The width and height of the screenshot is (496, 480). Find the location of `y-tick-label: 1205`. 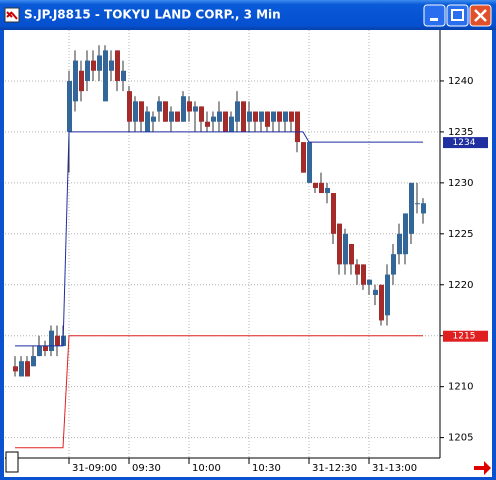

y-tick-label: 1205 is located at coordinates (460, 438).